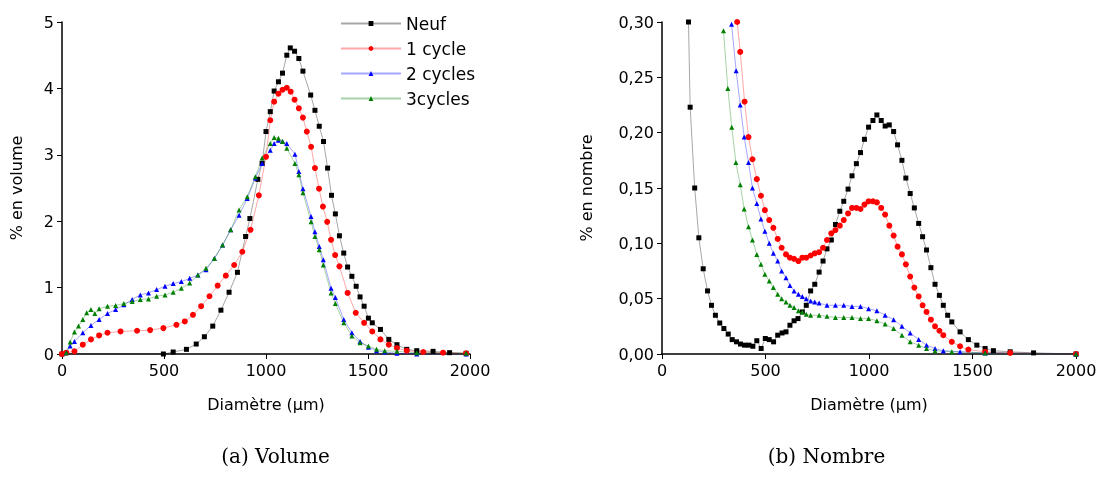  I want to click on y-tick-label: 5, so click(48, 22).